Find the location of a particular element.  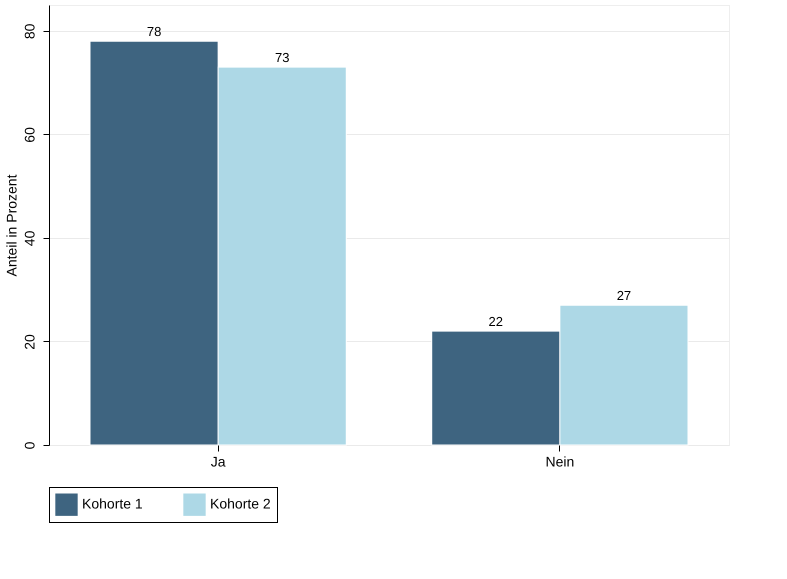

data-label: 22 is located at coordinates (496, 322).